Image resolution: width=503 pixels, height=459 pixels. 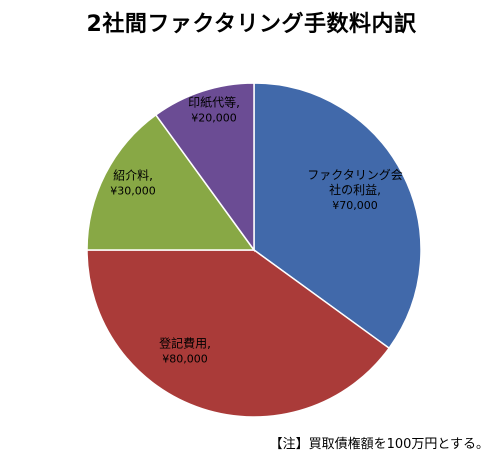 I want to click on slice-value: ¥80,000, so click(x=185, y=359).